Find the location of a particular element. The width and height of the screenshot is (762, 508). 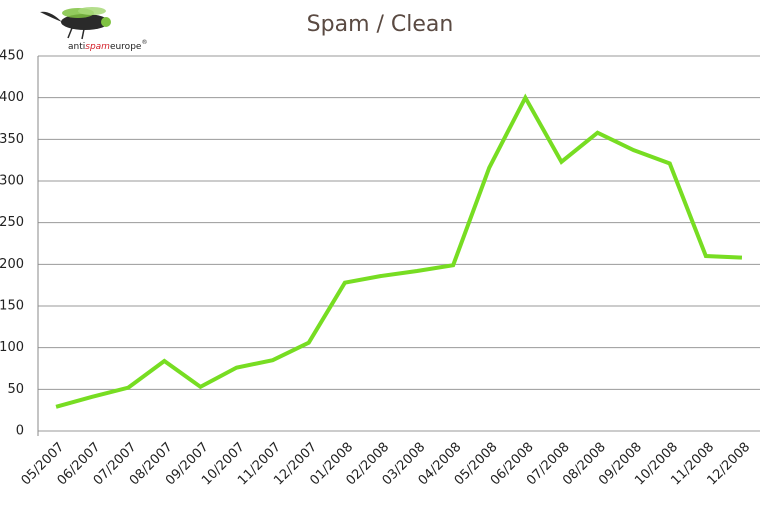

logo: antispameurope® is located at coordinates (93, 29).